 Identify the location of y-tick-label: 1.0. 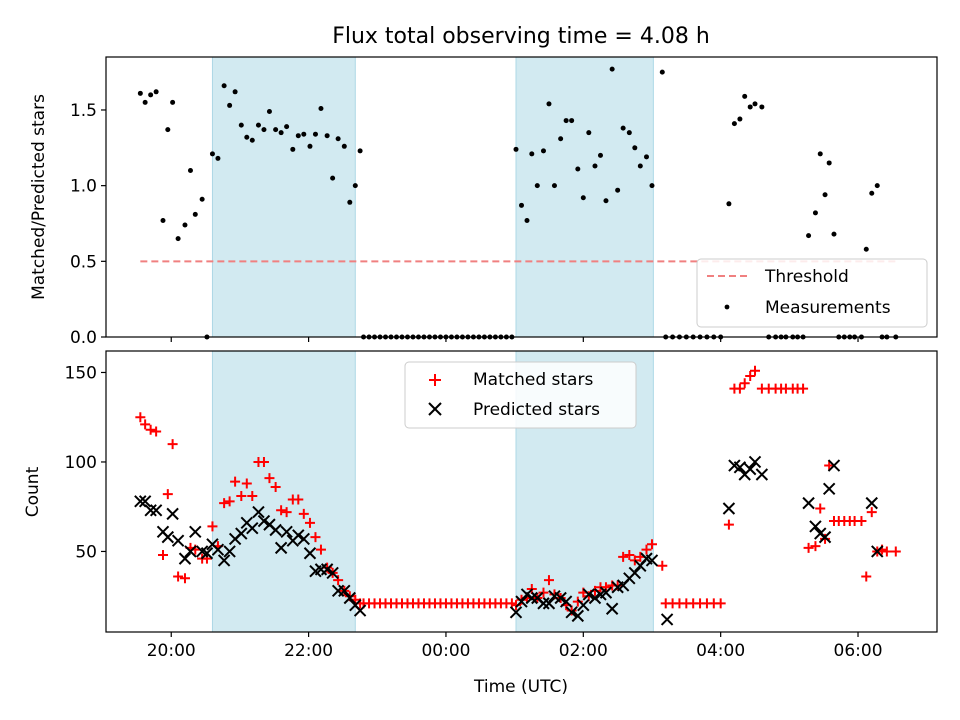
(83, 187).